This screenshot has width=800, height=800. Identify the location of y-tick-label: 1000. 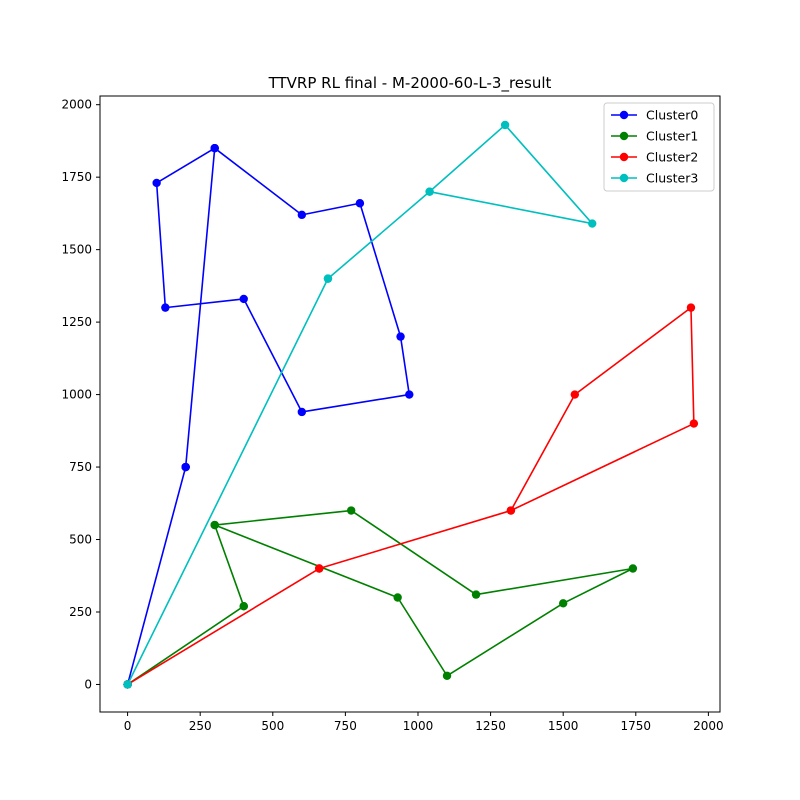
(76, 395).